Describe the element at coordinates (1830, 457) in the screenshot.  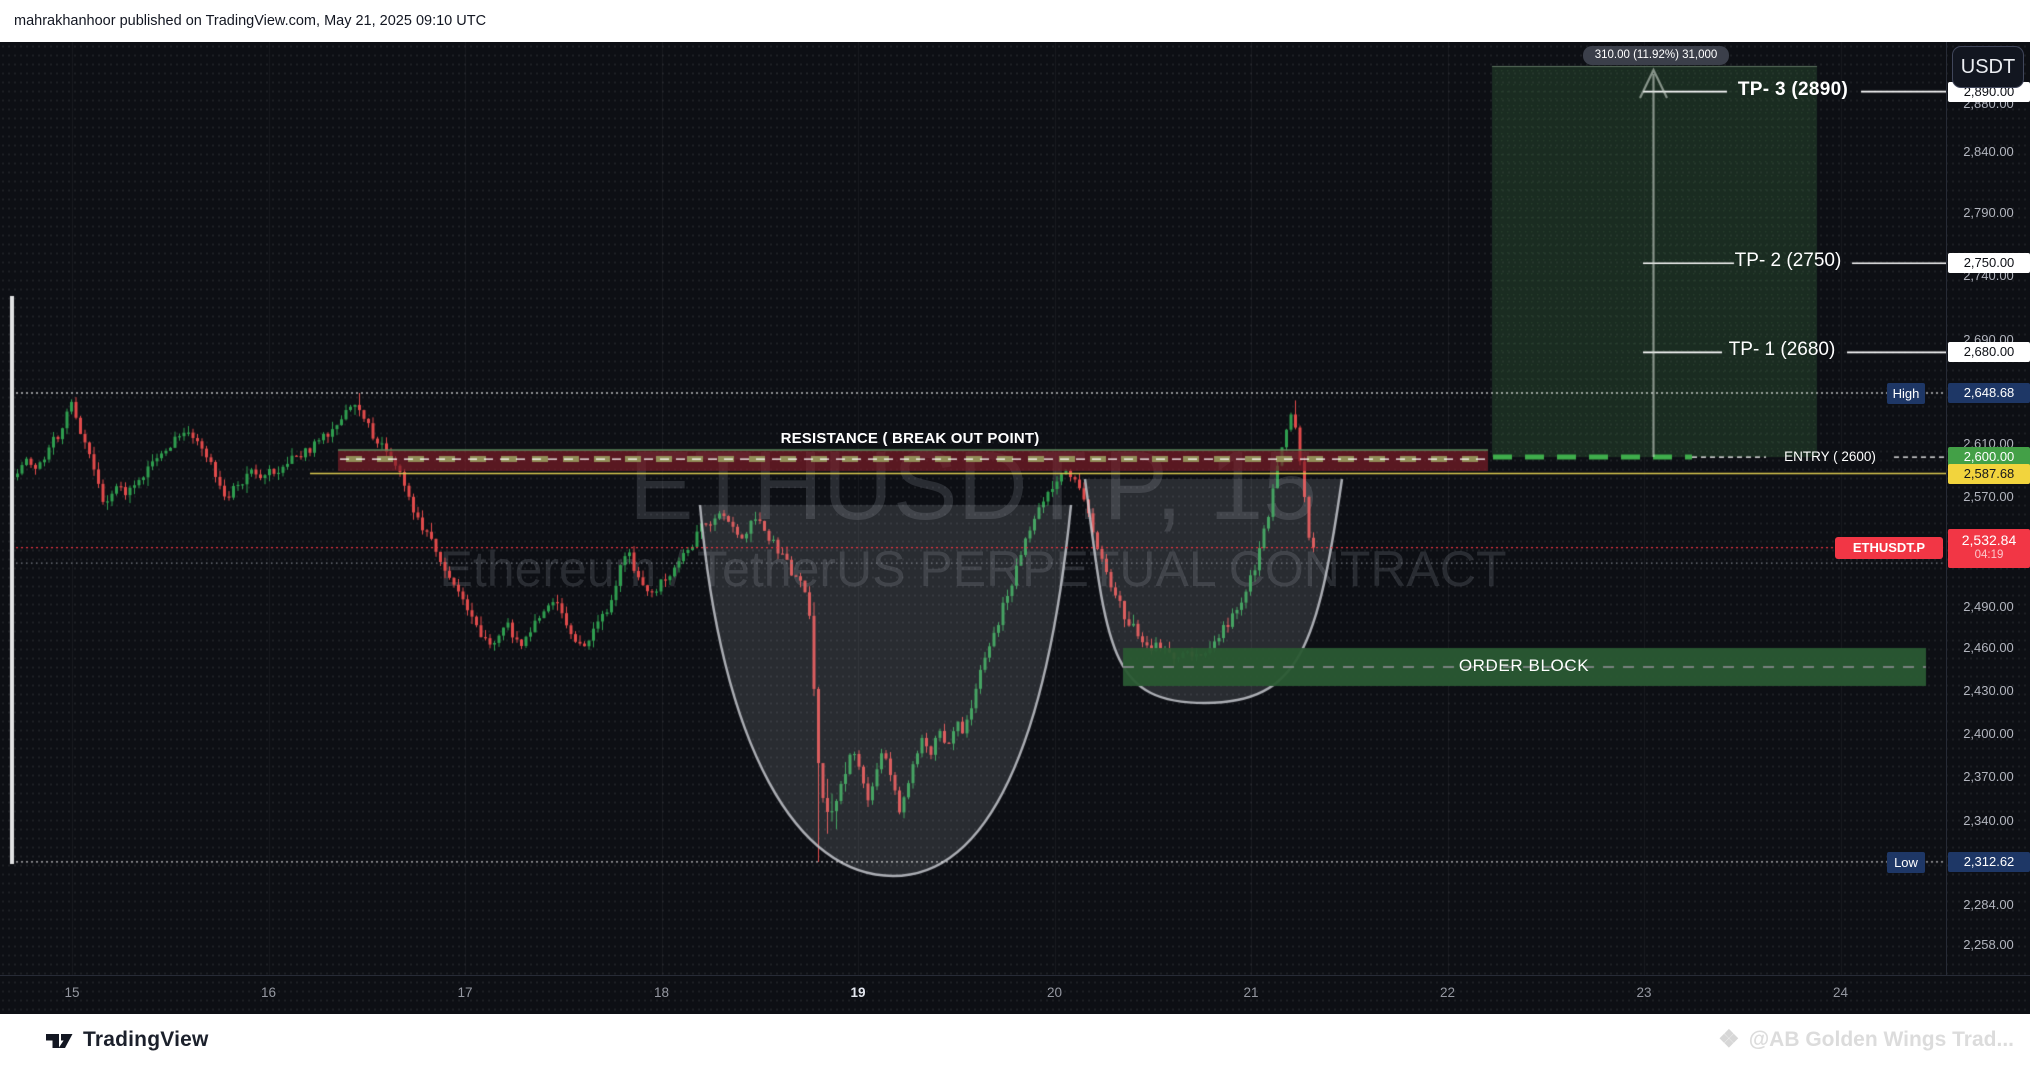
I see `entry-annotation: ENTRY ( 2600)` at that location.